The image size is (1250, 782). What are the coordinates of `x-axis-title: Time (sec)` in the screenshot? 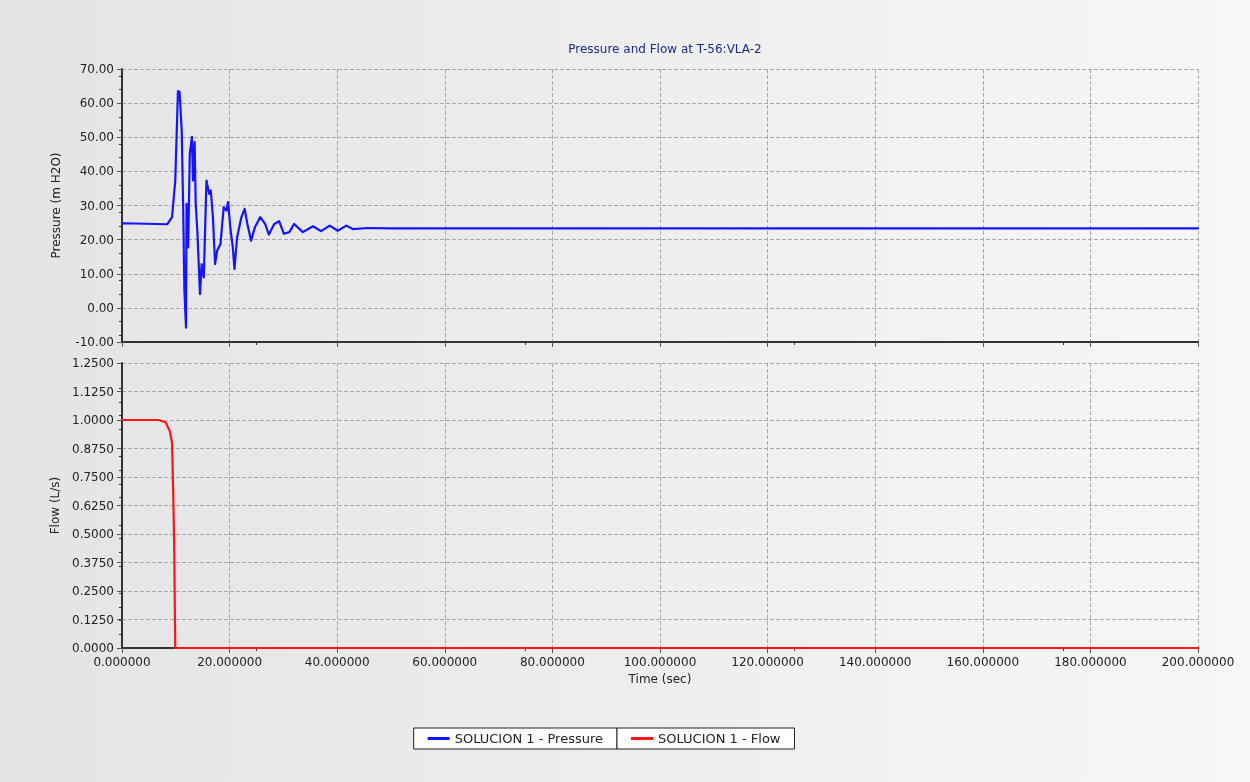 It's located at (659, 678).